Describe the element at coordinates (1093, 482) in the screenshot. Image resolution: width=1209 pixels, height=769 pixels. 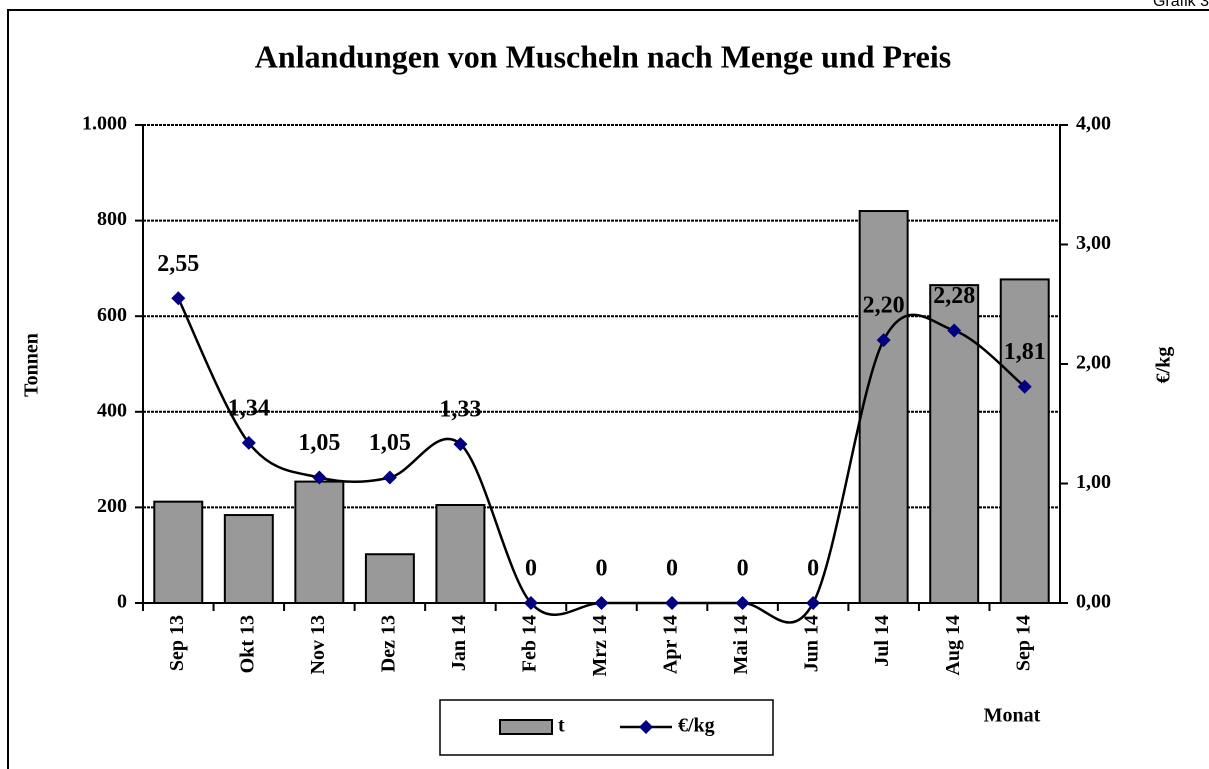
I see `y2-tick-label: 1,00` at that location.